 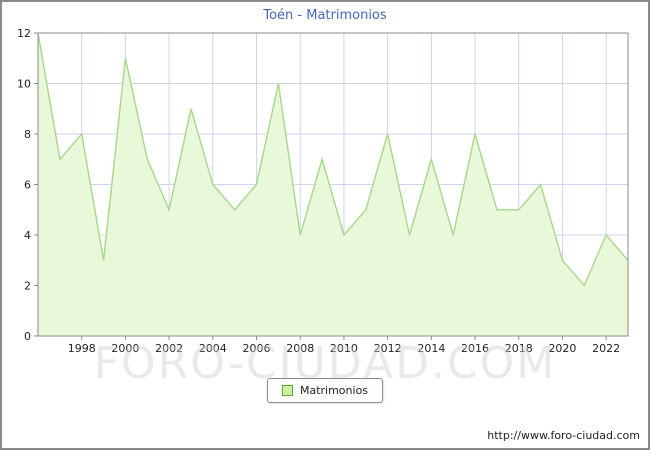 What do you see at coordinates (287, 390) in the screenshot?
I see `legend-swatch` at bounding box center [287, 390].